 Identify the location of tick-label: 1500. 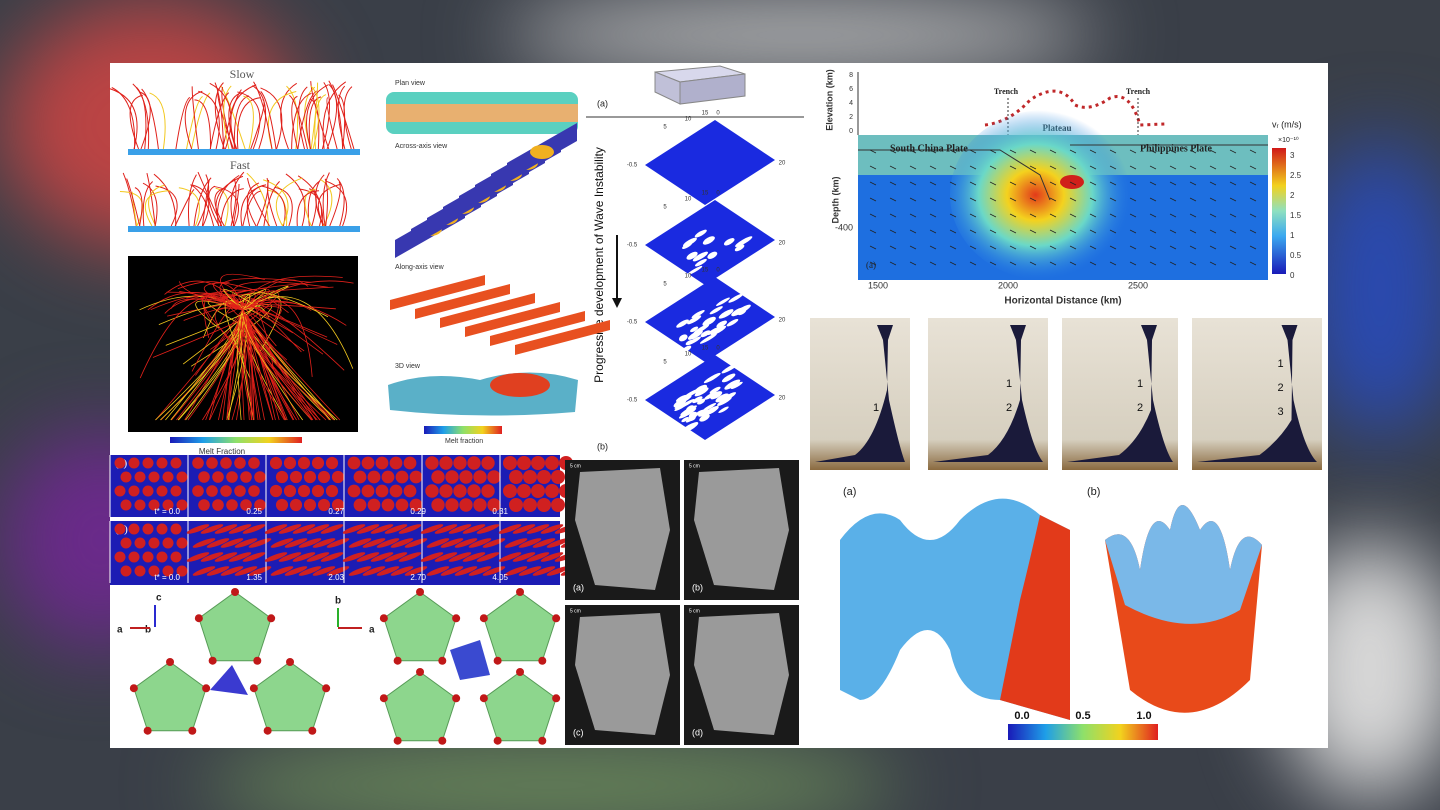
(878, 285).